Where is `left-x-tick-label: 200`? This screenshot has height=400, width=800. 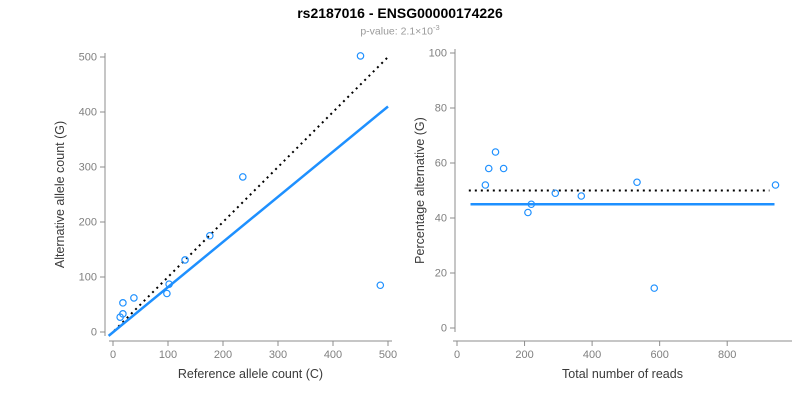 left-x-tick-label: 200 is located at coordinates (223, 355).